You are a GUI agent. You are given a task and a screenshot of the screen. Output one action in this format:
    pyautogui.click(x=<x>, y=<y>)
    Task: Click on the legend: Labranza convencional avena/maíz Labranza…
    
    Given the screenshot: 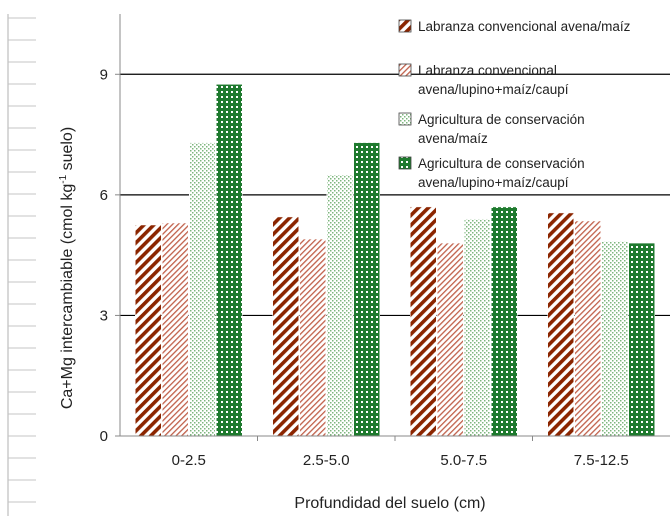 What is the action you would take?
    pyautogui.click(x=514, y=104)
    